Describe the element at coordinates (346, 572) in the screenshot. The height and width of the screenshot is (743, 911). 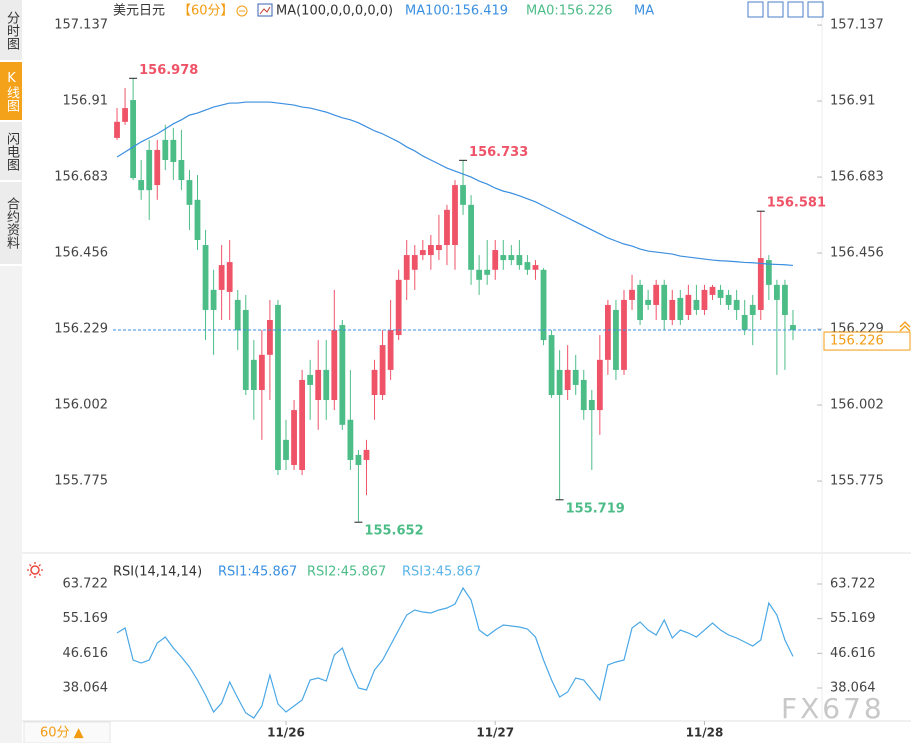
I see `legend-item: RSI2:45.867` at that location.